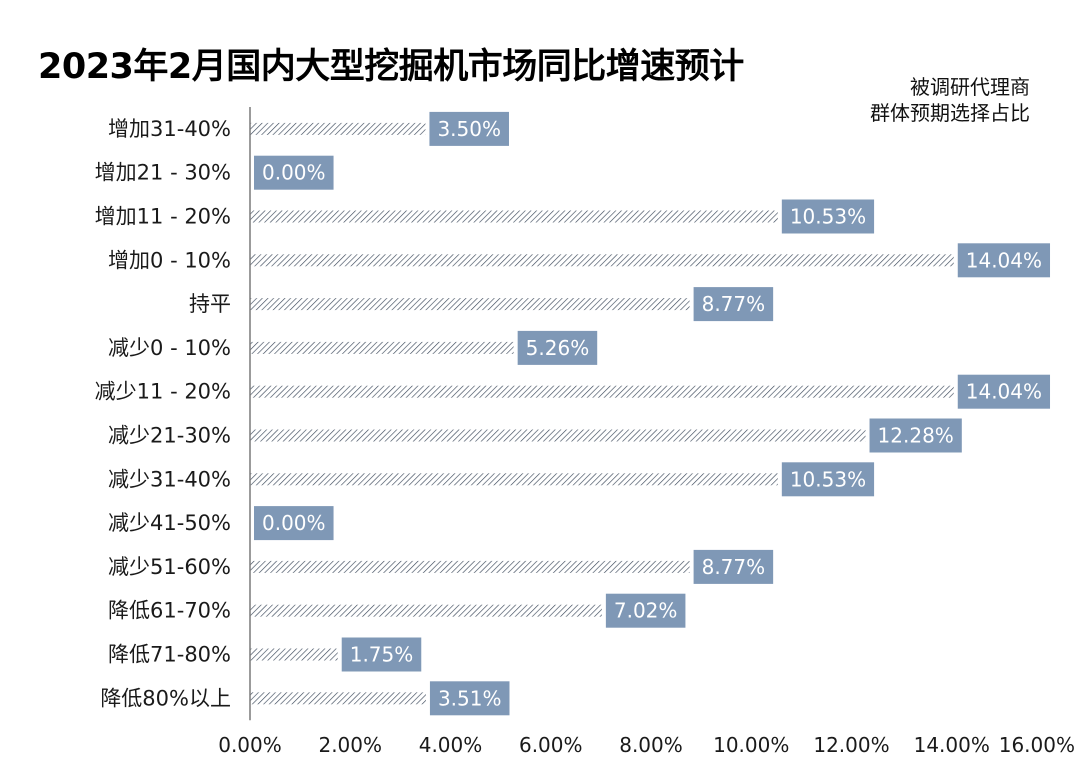 The image size is (1080, 778). What do you see at coordinates (1037, 745) in the screenshot?
I see `x-tick-label: 16.00%` at bounding box center [1037, 745].